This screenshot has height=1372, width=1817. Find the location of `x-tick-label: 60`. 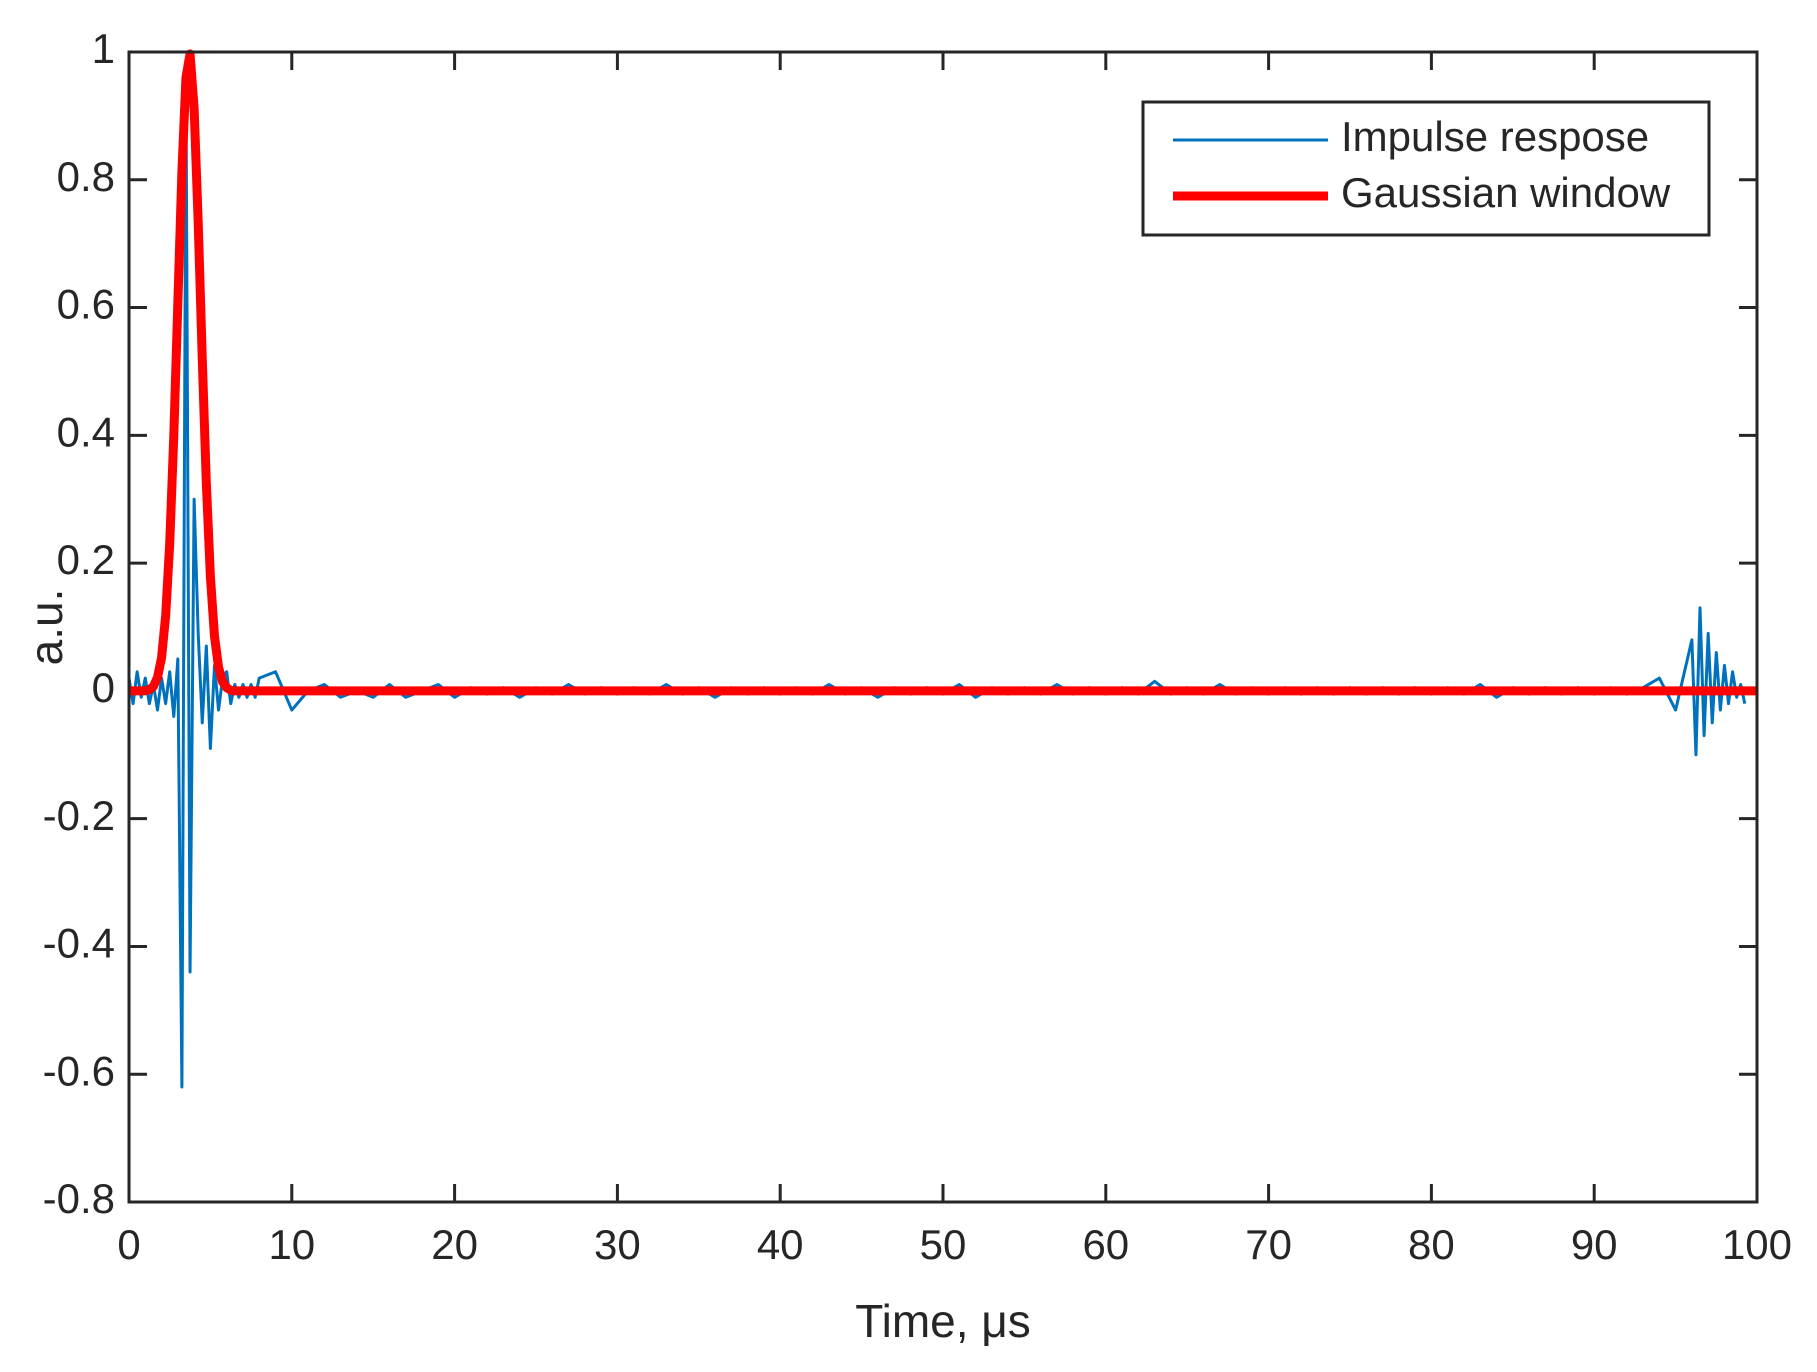

x-tick-label: 60 is located at coordinates (1105, 1244).